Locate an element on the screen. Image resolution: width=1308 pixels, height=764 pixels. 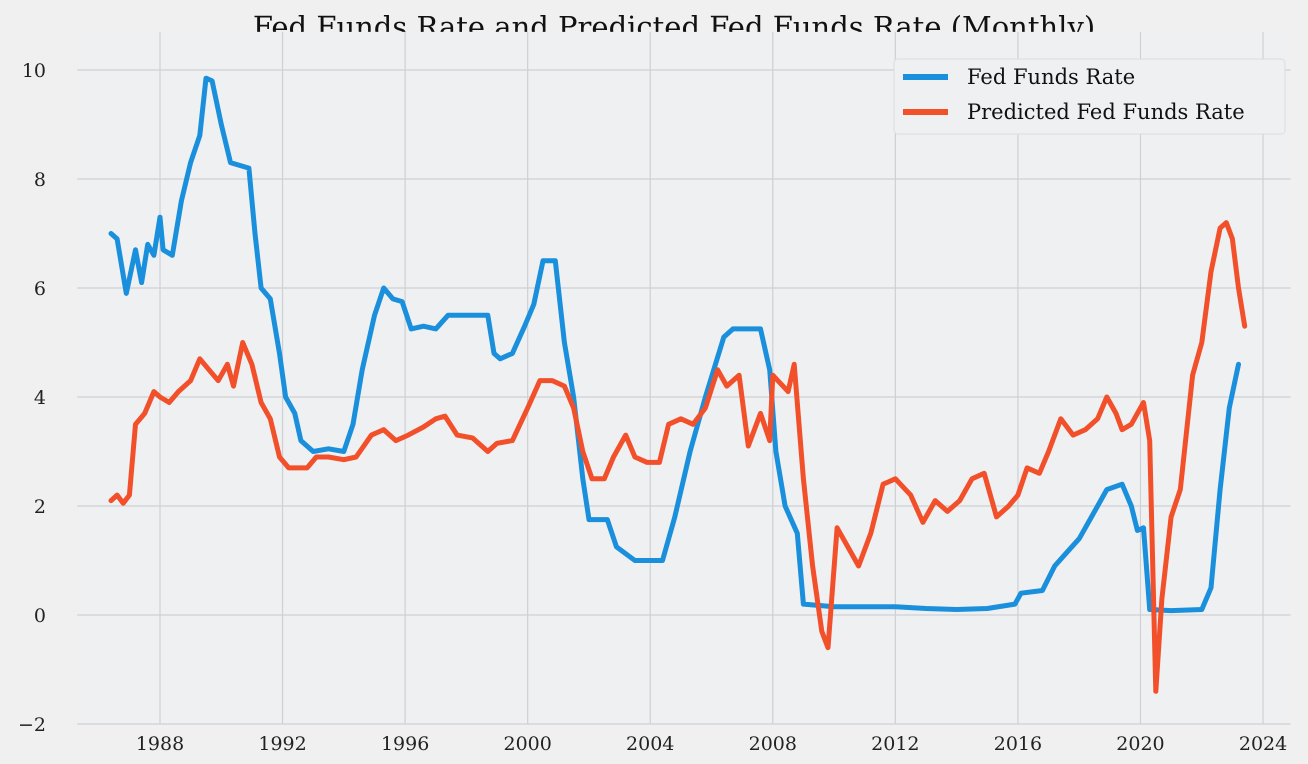
legend: Fed Funds Rate Predicted Fed Funds Rate is located at coordinates (1089, 96).